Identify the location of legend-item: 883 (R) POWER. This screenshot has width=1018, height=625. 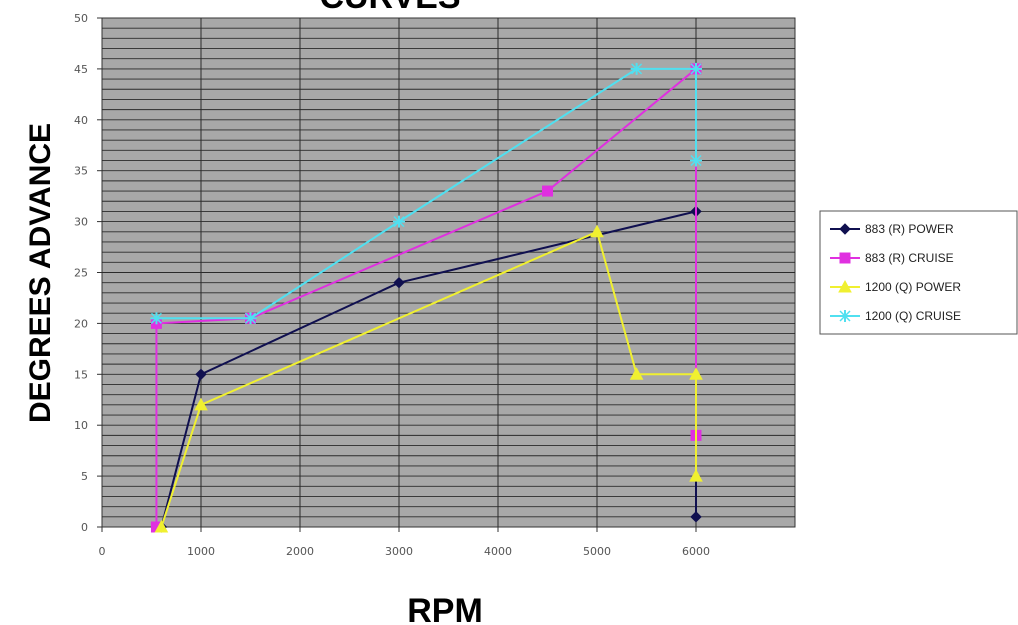
(892, 229).